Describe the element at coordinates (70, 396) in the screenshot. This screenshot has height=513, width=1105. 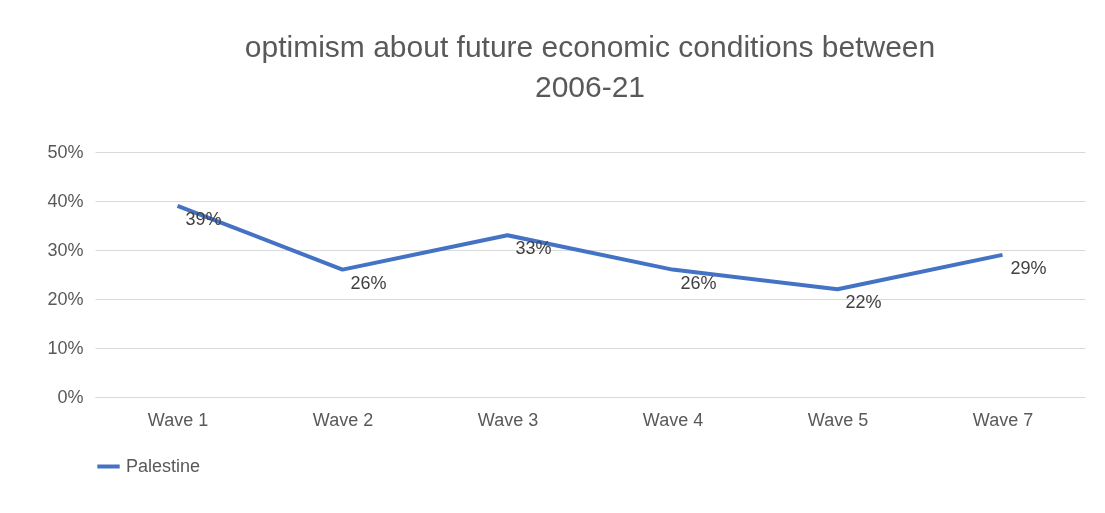
I see `y-tick-label: 0%` at that location.